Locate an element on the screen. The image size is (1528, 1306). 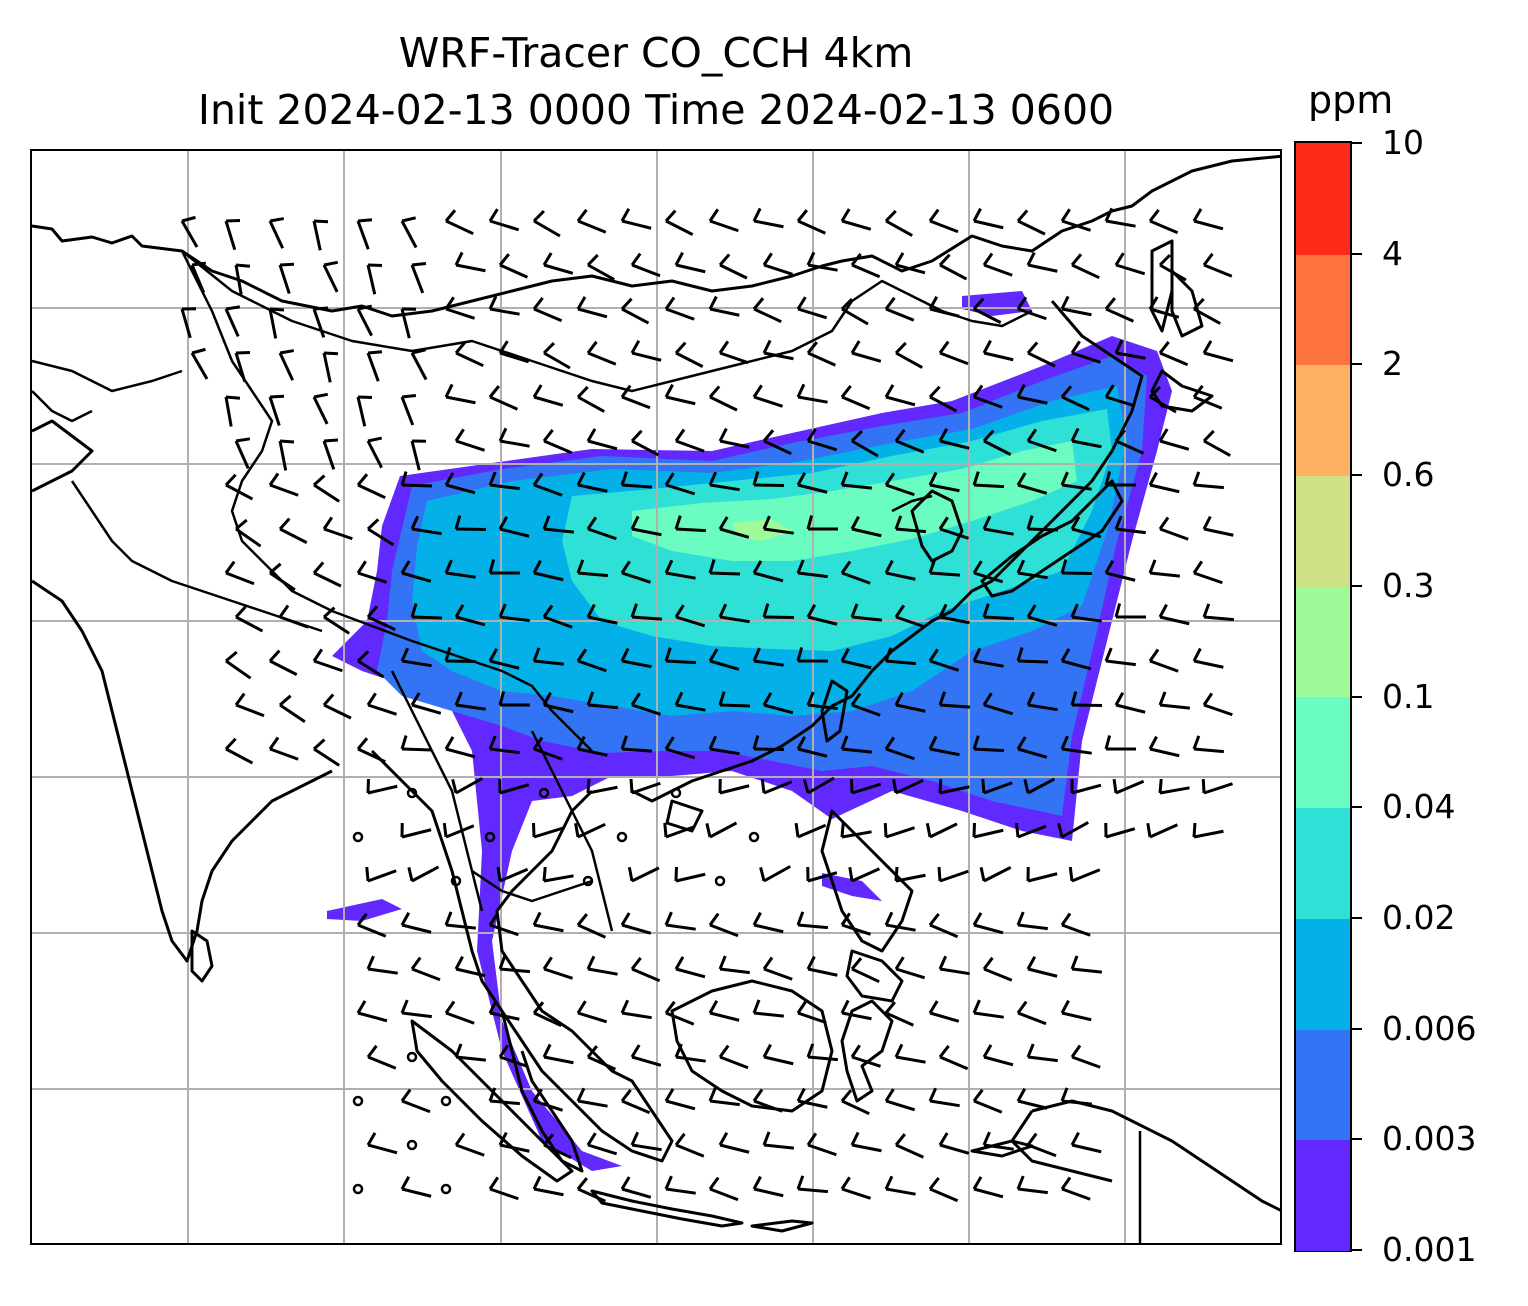
calm-wind-marker is located at coordinates (456, 881).